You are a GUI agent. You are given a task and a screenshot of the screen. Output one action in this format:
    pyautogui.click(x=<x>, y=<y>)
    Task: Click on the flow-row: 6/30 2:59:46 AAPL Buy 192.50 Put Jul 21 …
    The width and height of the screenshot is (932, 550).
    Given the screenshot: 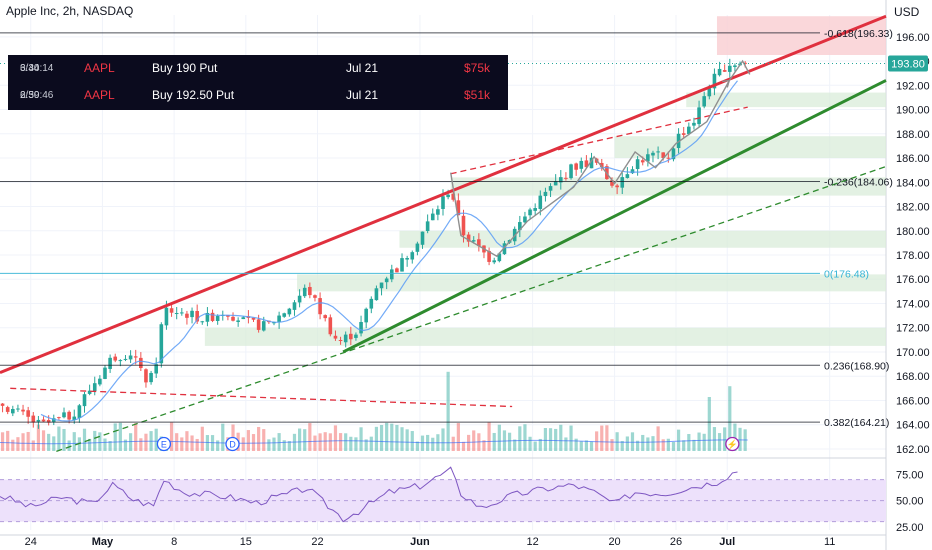 What is the action you would take?
    pyautogui.click(x=258, y=95)
    